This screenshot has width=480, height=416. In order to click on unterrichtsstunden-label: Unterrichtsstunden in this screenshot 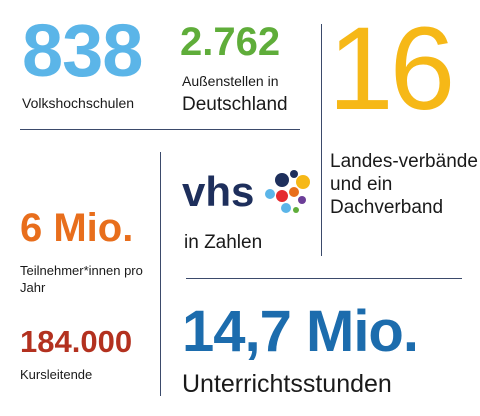, I will do `click(287, 384)`.